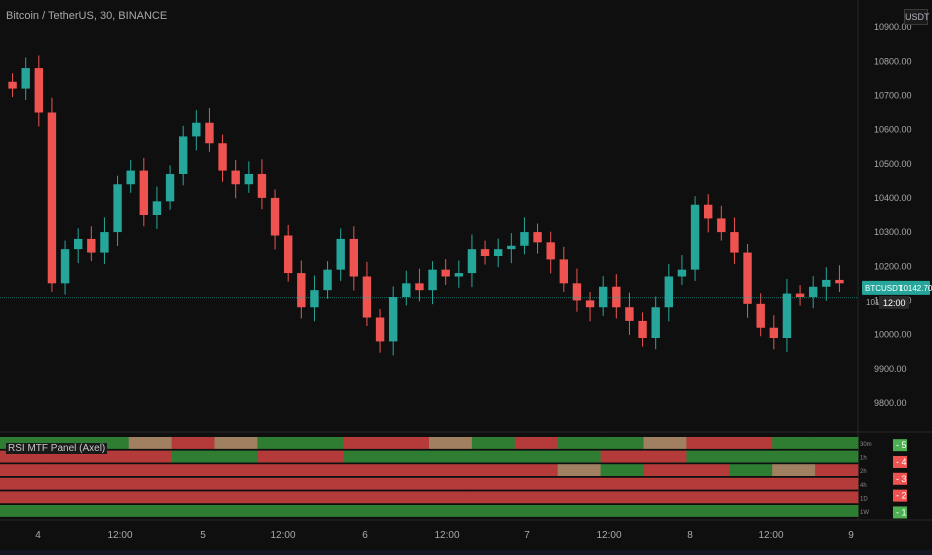 The height and width of the screenshot is (555, 932). What do you see at coordinates (864, 513) in the screenshot?
I see `indicator-row-label: 1W` at bounding box center [864, 513].